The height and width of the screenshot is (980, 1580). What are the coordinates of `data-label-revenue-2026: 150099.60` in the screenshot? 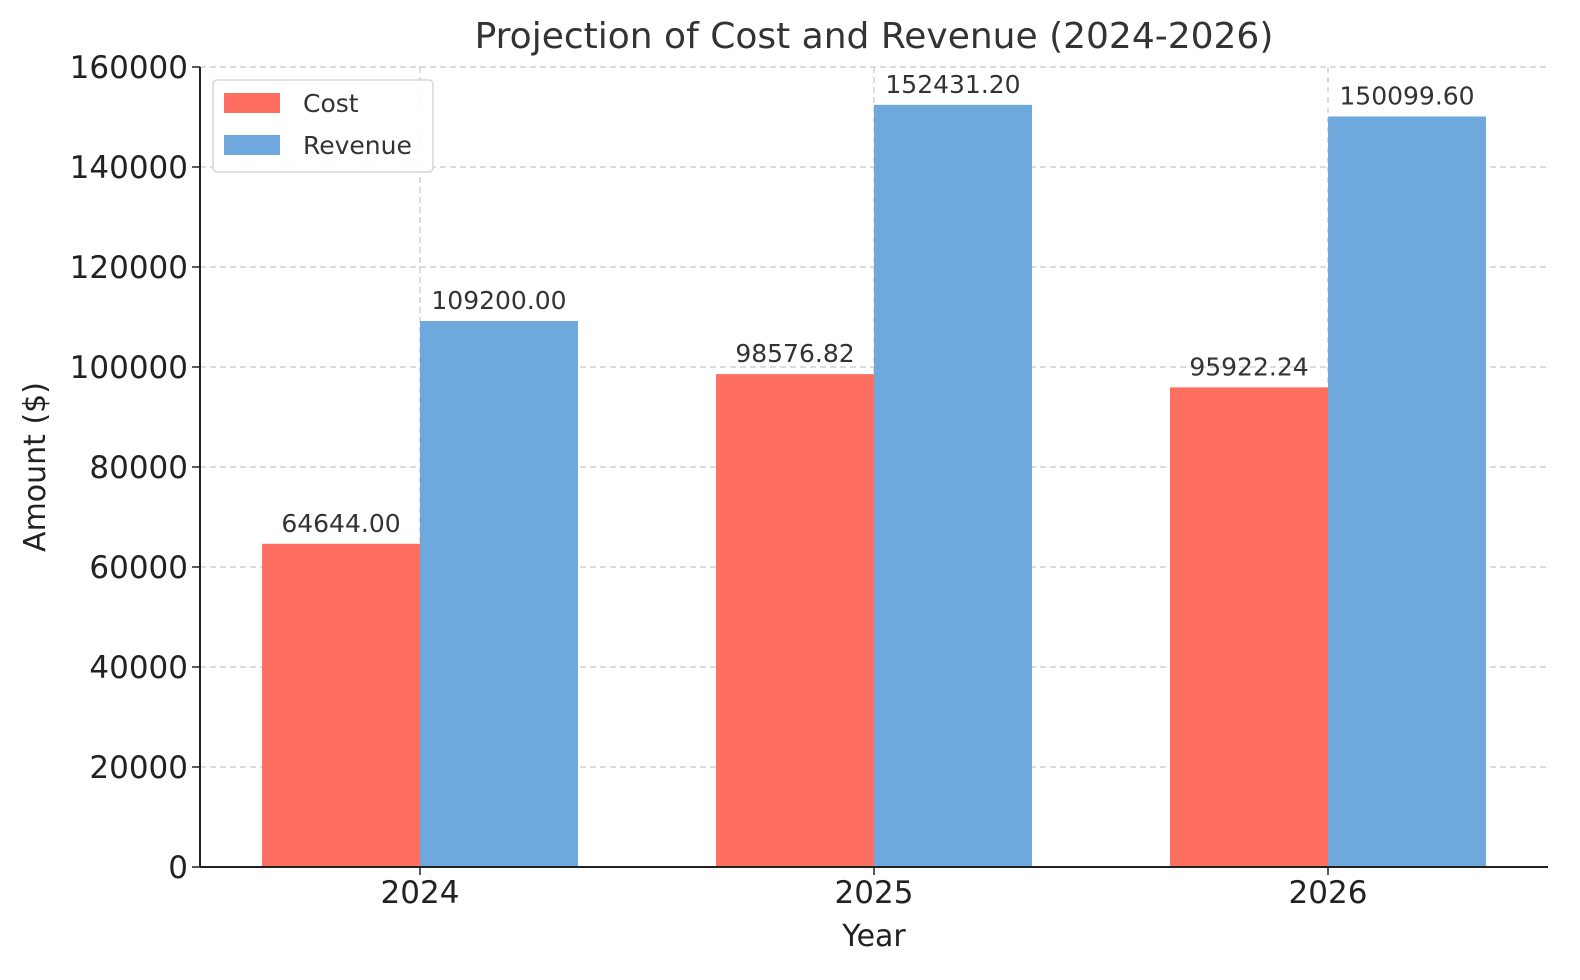 It's located at (1406, 96).